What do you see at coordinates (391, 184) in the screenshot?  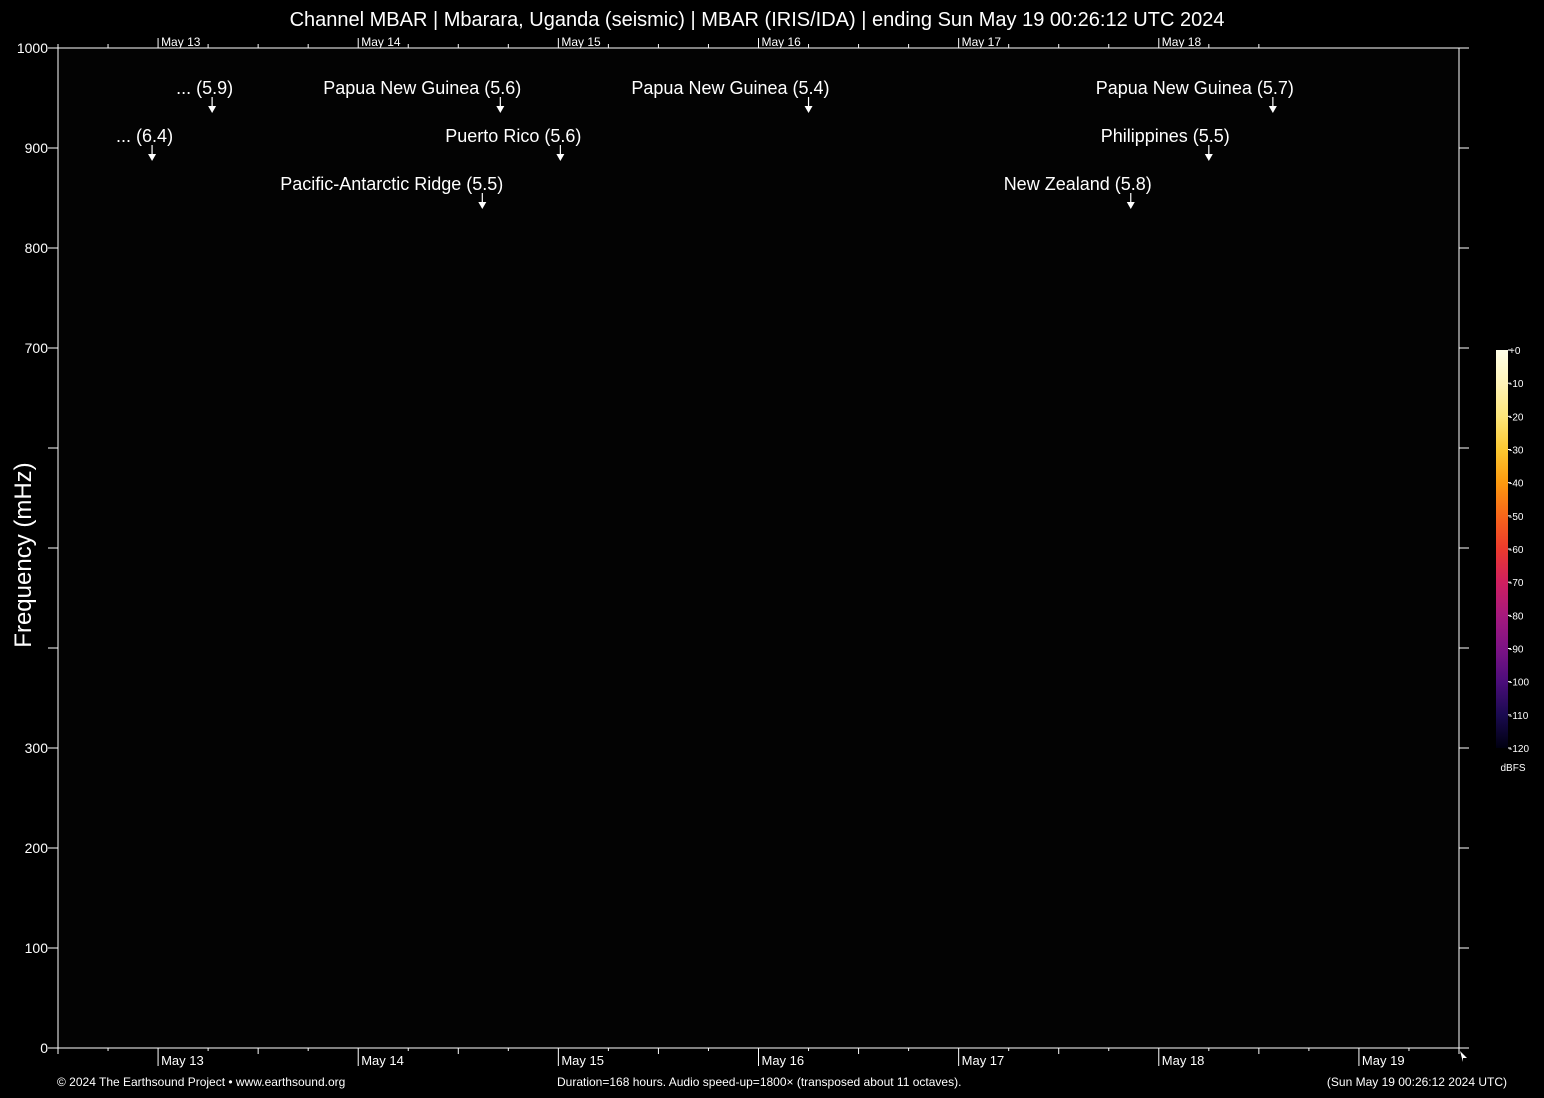 I see `event-label: Pacific-Antarctic Ridge (5.5)` at bounding box center [391, 184].